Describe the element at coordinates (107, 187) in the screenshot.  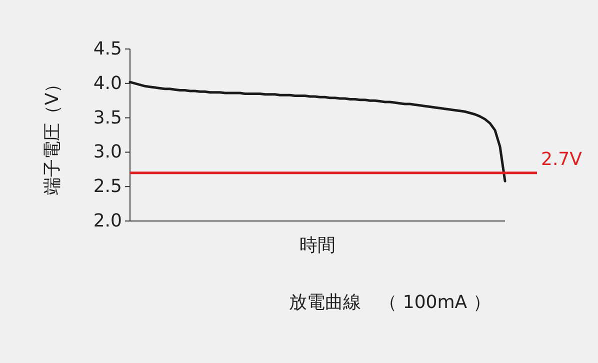
I see `y-tick-label: 2.5` at that location.